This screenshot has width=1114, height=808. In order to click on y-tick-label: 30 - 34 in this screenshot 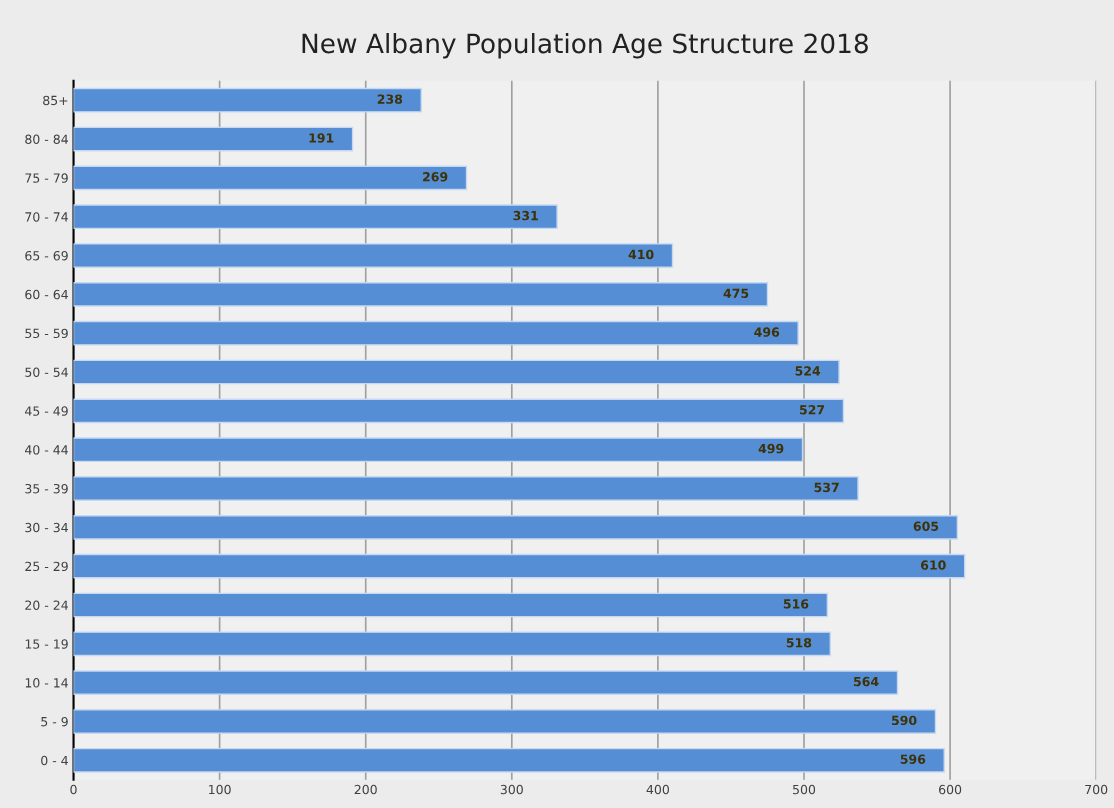, I will do `click(46, 527)`.